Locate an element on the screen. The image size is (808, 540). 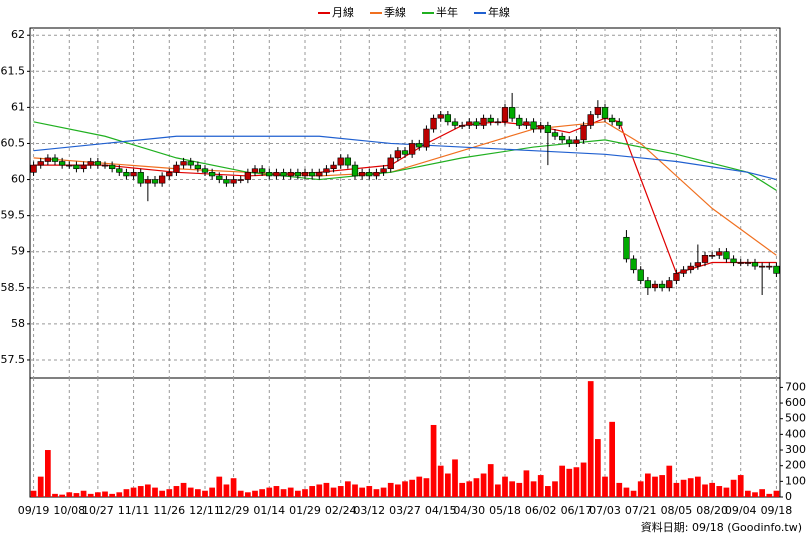
x-tick-label: 09/18 is located at coordinates (777, 510).